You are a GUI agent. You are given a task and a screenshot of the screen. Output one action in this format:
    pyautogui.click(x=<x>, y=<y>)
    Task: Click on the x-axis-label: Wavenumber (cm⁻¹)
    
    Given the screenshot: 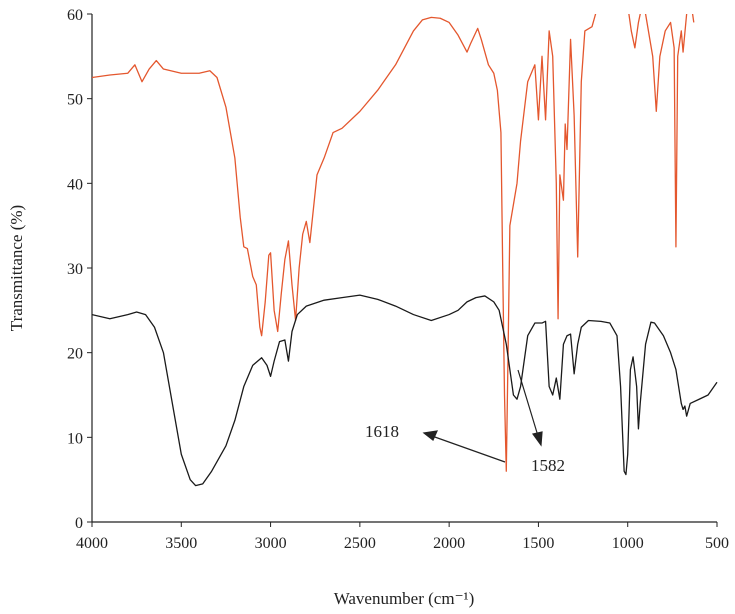 What is the action you would take?
    pyautogui.click(x=404, y=598)
    